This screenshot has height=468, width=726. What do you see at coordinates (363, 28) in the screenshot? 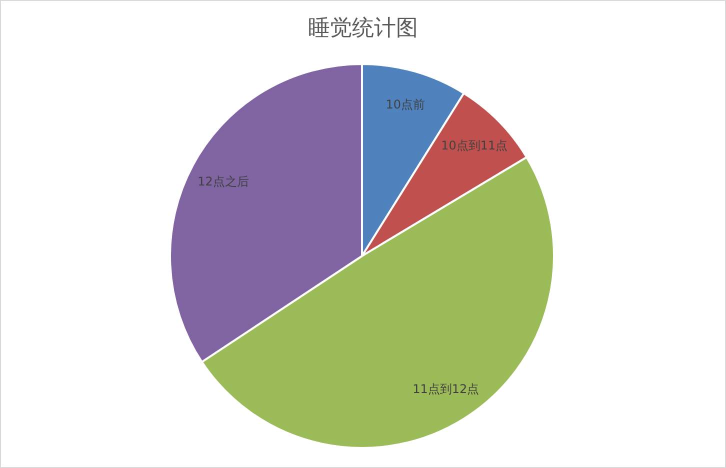
I see `chart-title: 睡觉统计图` at bounding box center [363, 28].